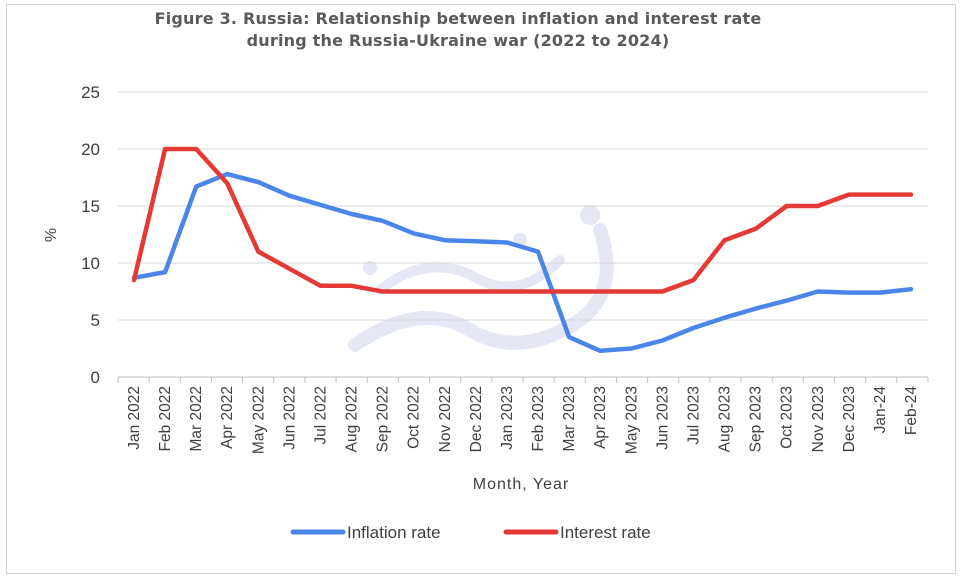  I want to click on y-axis-ticks: 0 5 10 15 20 25, so click(90, 235).